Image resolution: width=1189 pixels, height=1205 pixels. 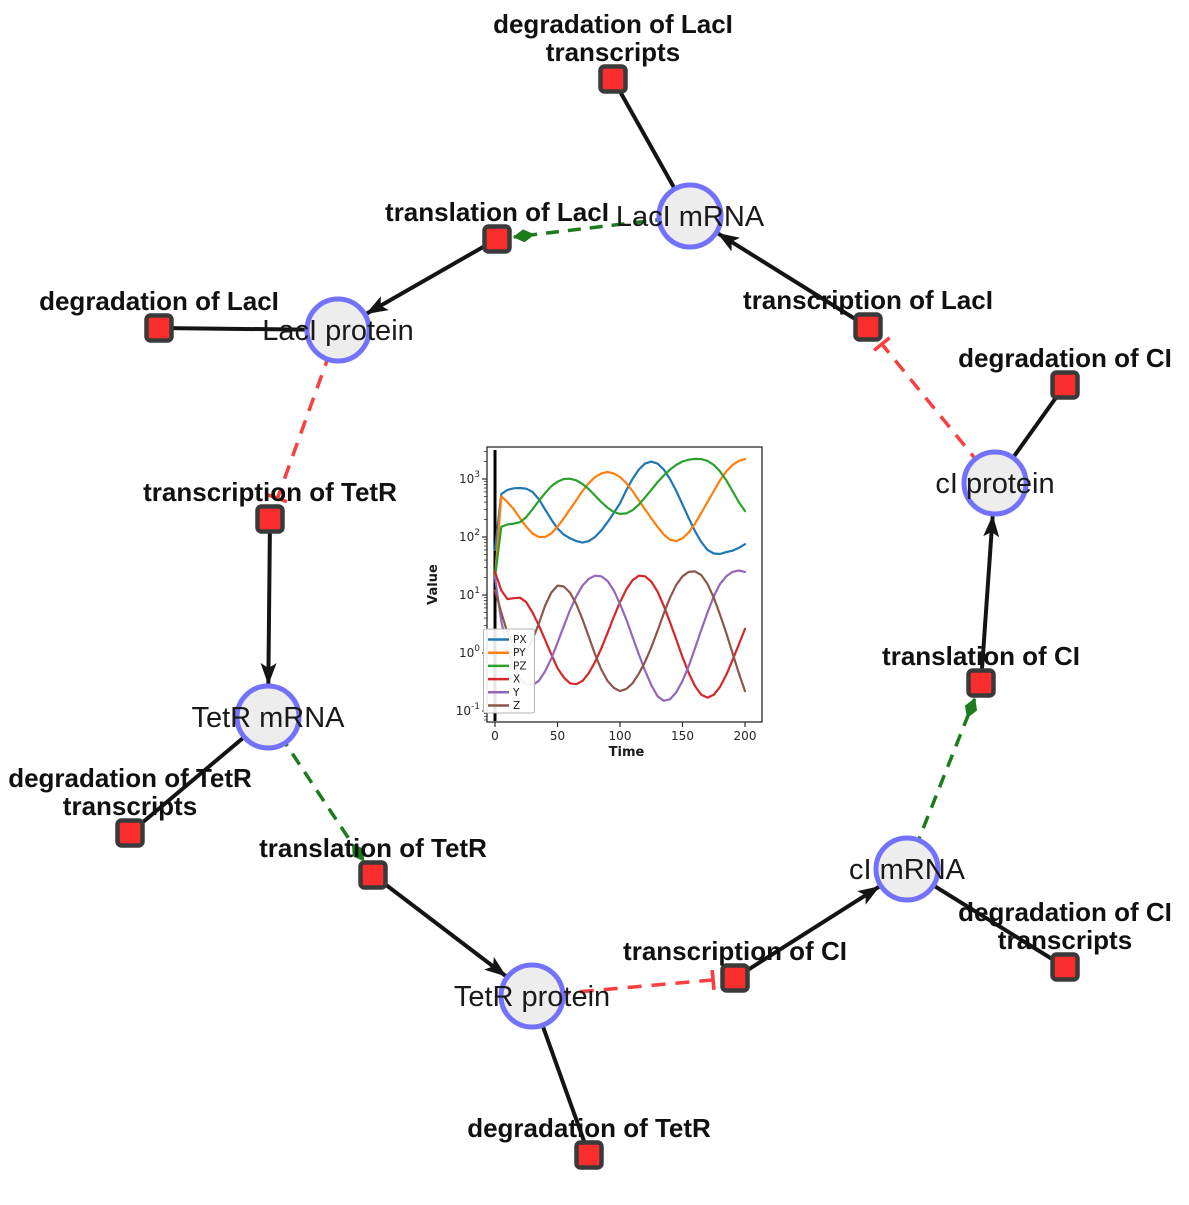 What do you see at coordinates (268, 608) in the screenshot?
I see `edge-production-transcription-tetr-tetr-mrna` at bounding box center [268, 608].